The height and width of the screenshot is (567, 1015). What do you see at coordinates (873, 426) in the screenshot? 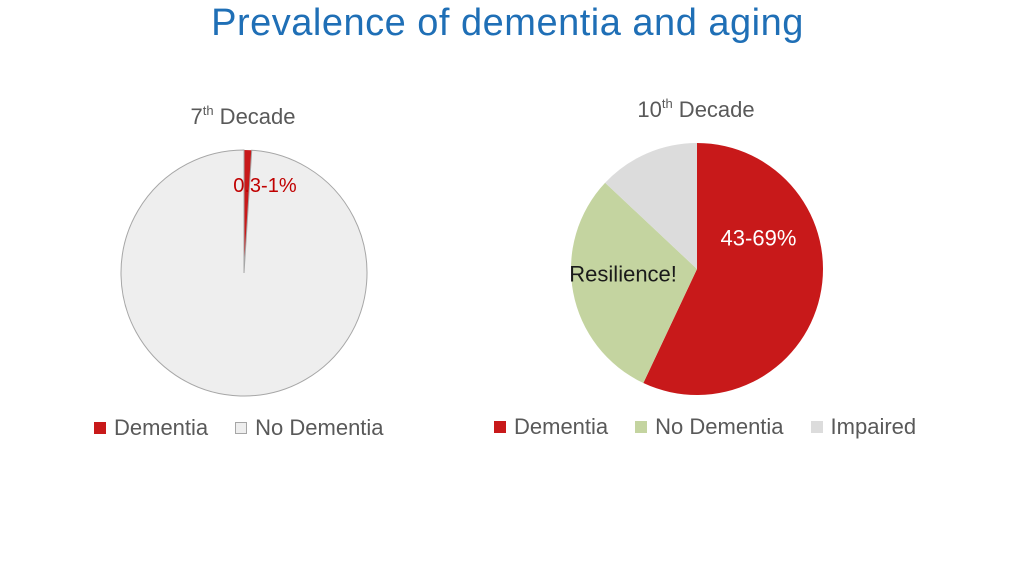
I see `legend-label: Impaired` at bounding box center [873, 426].